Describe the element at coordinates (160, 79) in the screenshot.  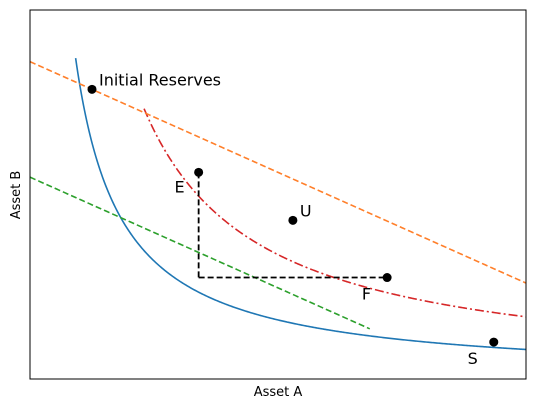
I see `point-label-initial-reserves: Initial Reserves` at that location.